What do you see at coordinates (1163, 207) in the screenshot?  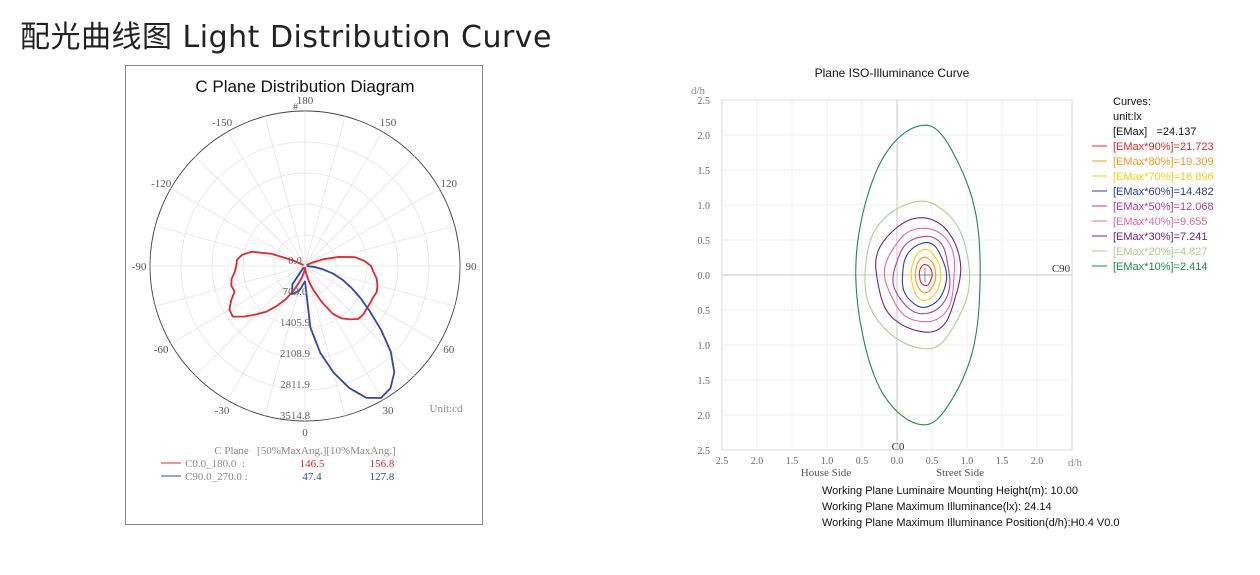 I see `iso-legend-label: [EMax*50%]=12.068` at bounding box center [1163, 207].